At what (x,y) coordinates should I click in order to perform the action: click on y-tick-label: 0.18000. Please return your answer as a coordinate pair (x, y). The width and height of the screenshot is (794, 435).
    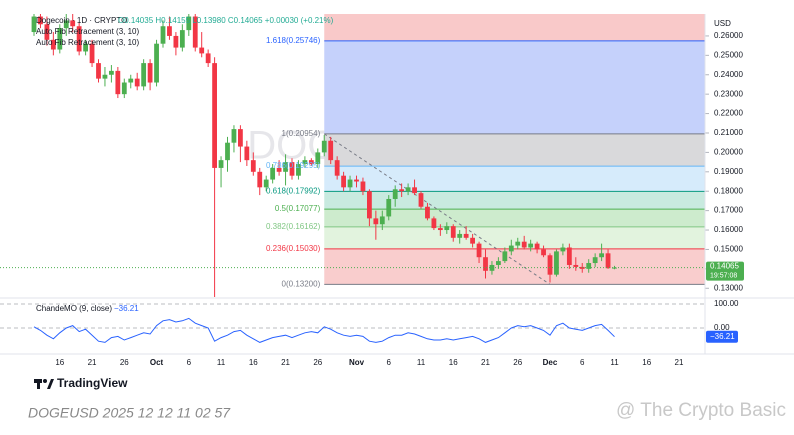
    Looking at the image, I should click on (728, 190).